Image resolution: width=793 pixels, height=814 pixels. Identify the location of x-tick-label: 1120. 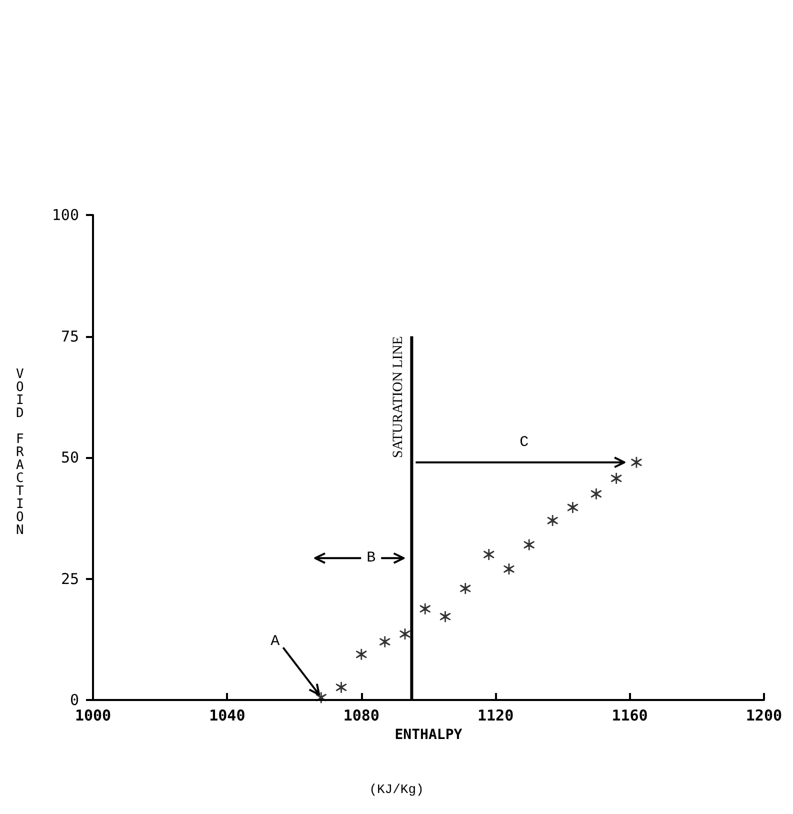
(496, 715).